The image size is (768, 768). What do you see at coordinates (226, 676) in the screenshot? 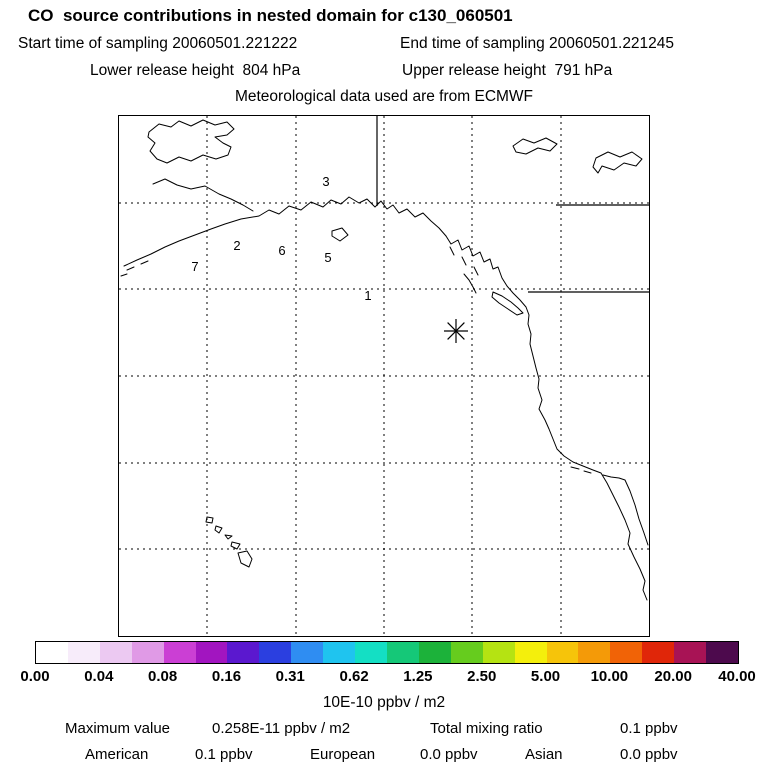
I see `colorbar-tick-label: 0.16` at bounding box center [226, 676].